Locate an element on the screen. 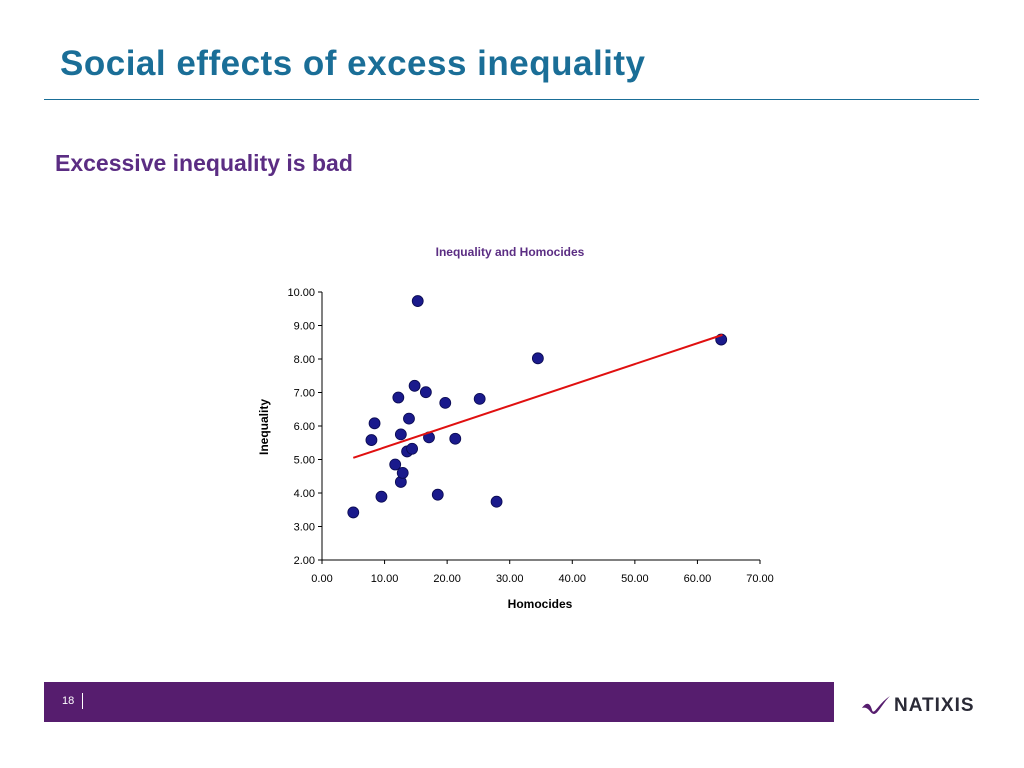 Image resolution: width=1024 pixels, height=768 pixels. y-axis-label: Inequality is located at coordinates (264, 427).